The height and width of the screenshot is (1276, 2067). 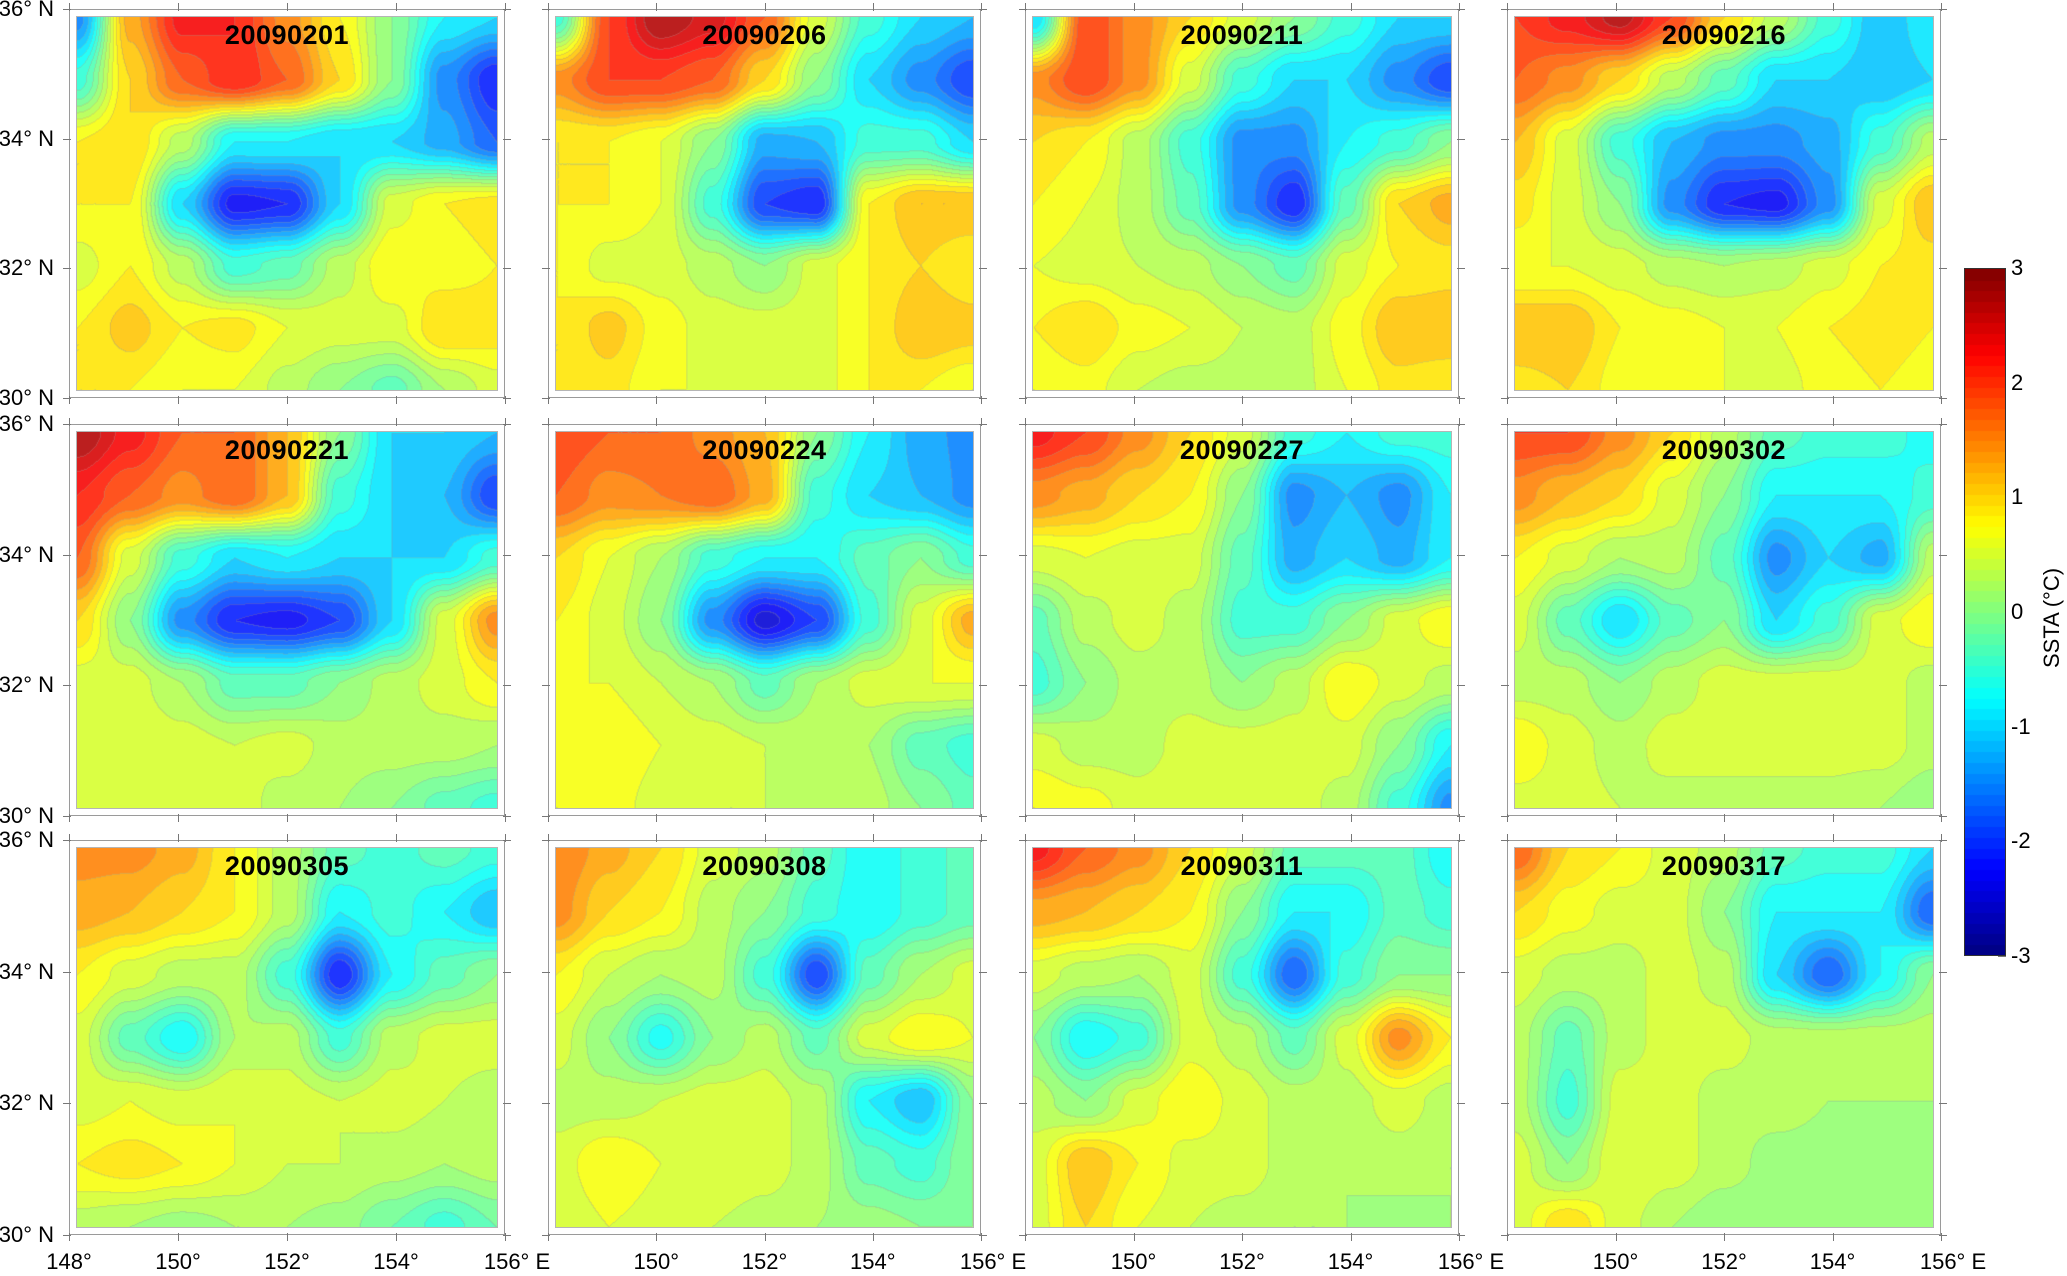 I want to click on panel-title: 20090221, so click(x=287, y=450).